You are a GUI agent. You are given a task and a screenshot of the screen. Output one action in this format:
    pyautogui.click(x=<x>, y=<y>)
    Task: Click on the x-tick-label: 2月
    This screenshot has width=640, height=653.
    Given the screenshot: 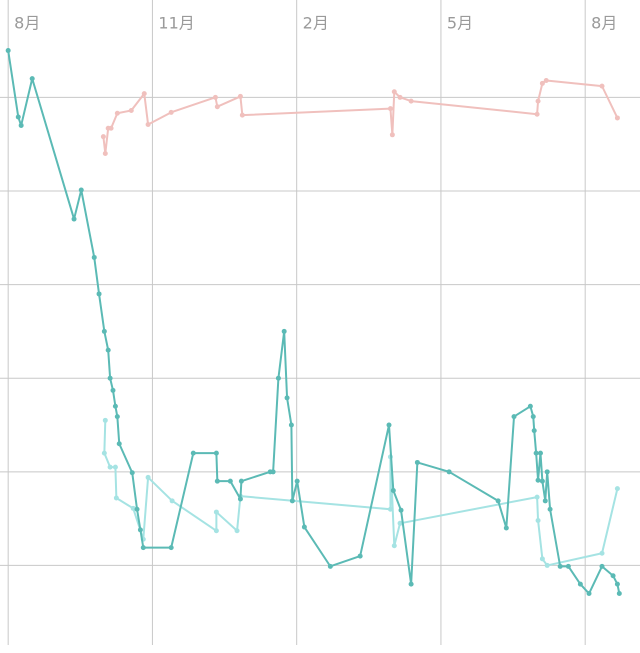 What is the action you would take?
    pyautogui.click(x=316, y=23)
    